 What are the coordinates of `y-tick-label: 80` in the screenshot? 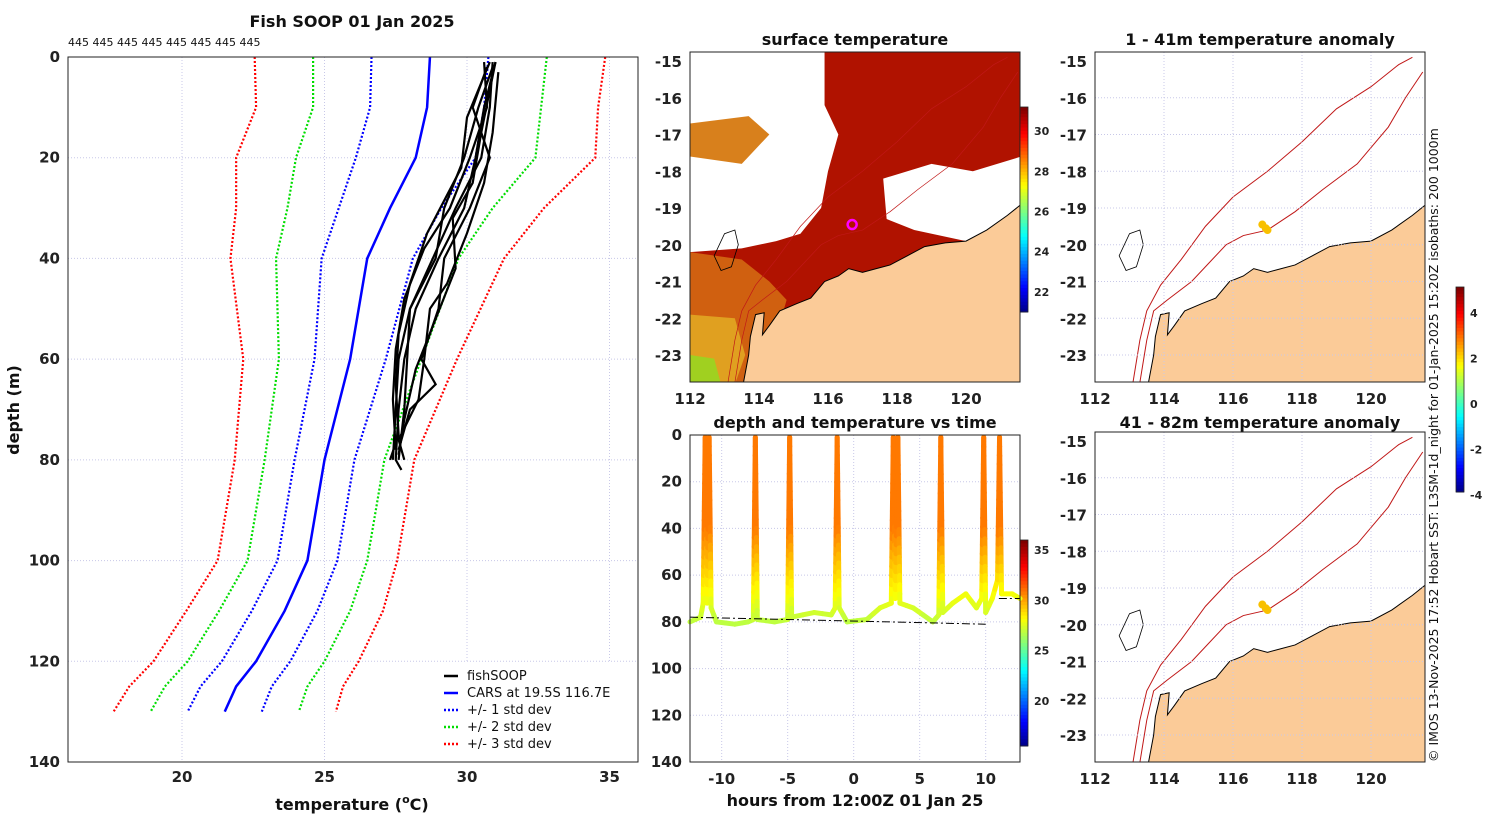 It's located at (671, 622).